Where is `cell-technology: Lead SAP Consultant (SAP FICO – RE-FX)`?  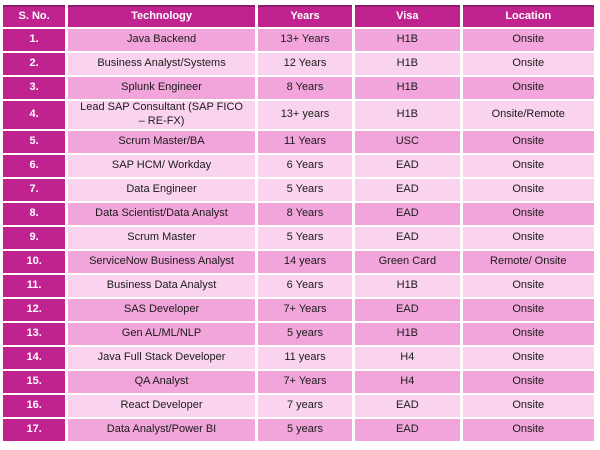 cell-technology: Lead SAP Consultant (SAP FICO – RE-FX) is located at coordinates (161, 115).